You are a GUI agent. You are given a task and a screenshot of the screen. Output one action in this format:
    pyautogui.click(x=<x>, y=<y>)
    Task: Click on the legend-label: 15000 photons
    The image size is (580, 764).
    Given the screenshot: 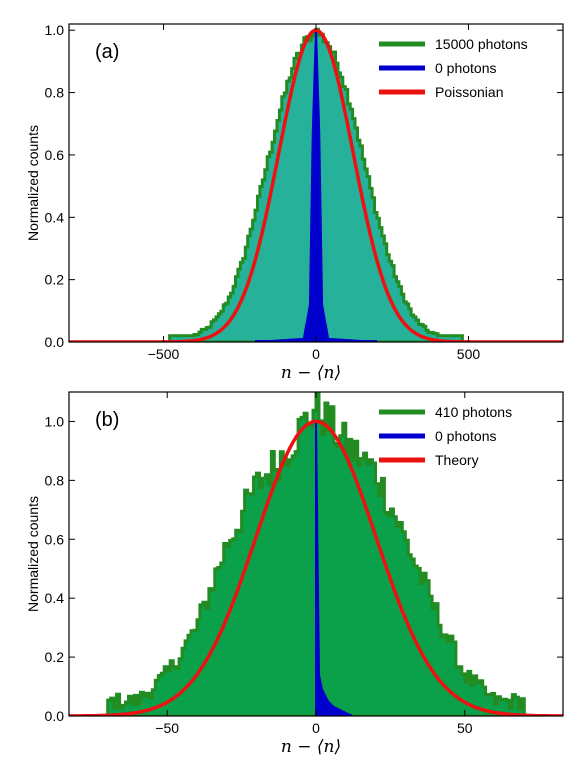 What is the action you would take?
    pyautogui.click(x=481, y=44)
    